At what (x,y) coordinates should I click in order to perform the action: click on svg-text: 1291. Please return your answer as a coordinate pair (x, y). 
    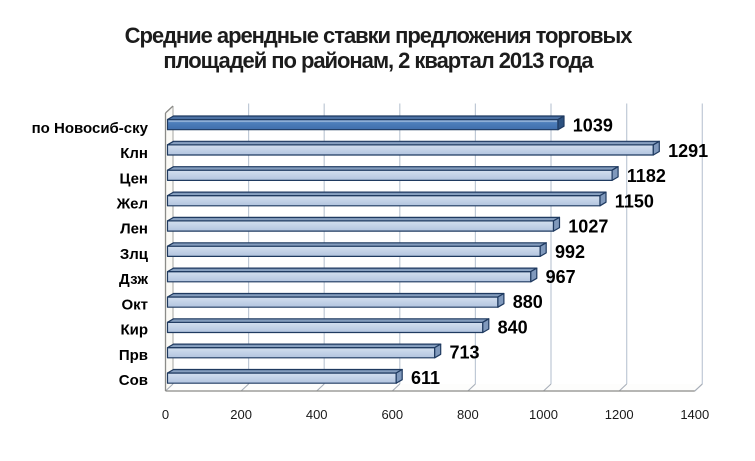
    Looking at the image, I should click on (688, 151).